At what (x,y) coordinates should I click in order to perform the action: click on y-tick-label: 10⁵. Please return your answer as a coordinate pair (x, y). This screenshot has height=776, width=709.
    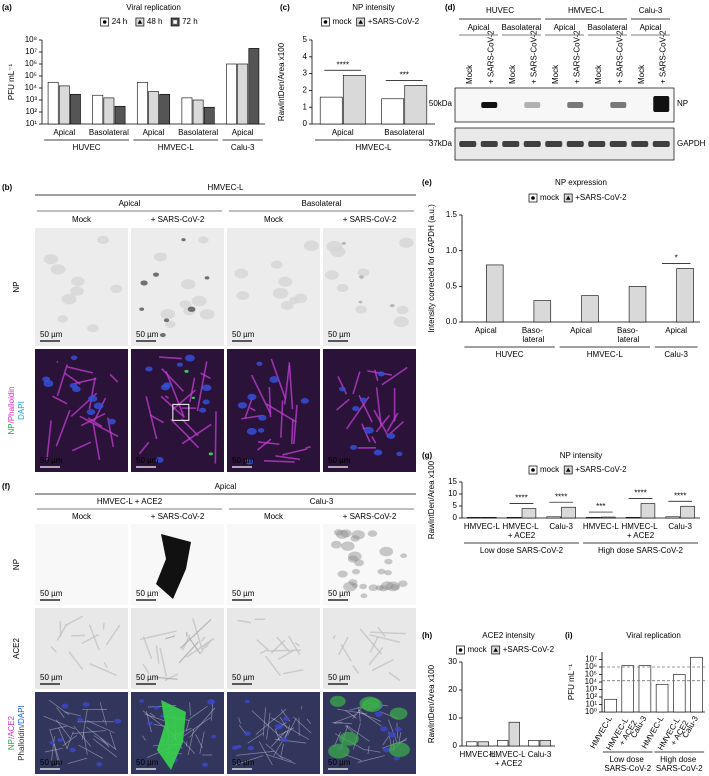
    Looking at the image, I should click on (31, 75).